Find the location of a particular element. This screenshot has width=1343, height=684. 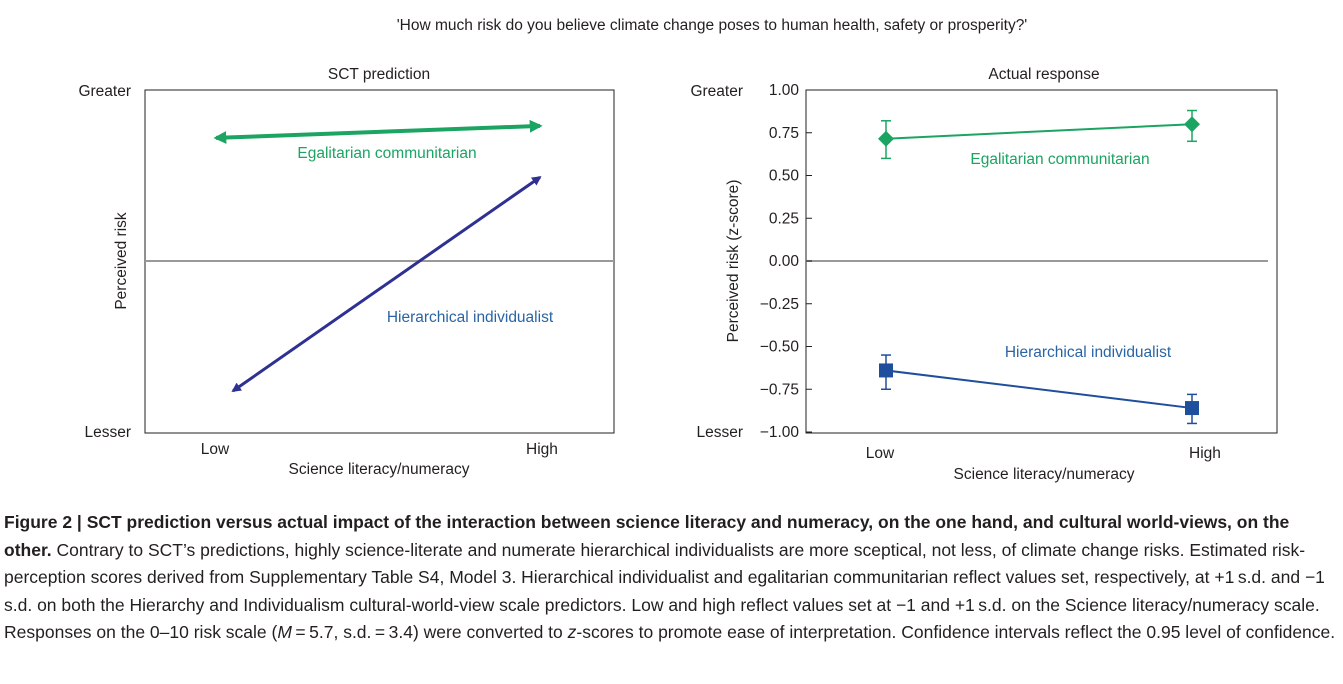

left-series-hierarchical-arrow is located at coordinates (386, 284).